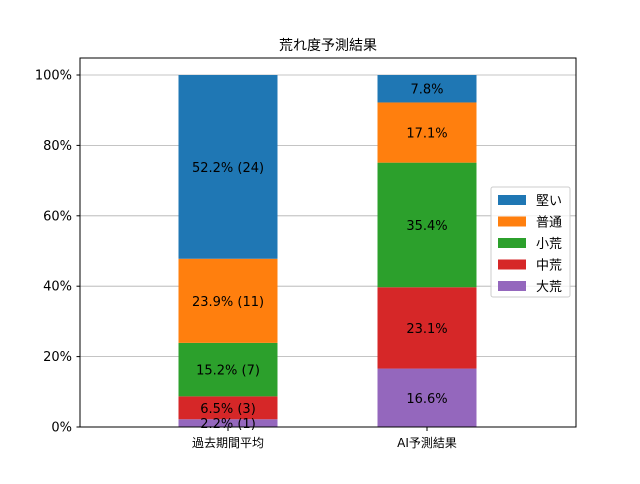 The height and width of the screenshot is (484, 640). I want to click on bar-data-label: 15.2% (7), so click(228, 371).